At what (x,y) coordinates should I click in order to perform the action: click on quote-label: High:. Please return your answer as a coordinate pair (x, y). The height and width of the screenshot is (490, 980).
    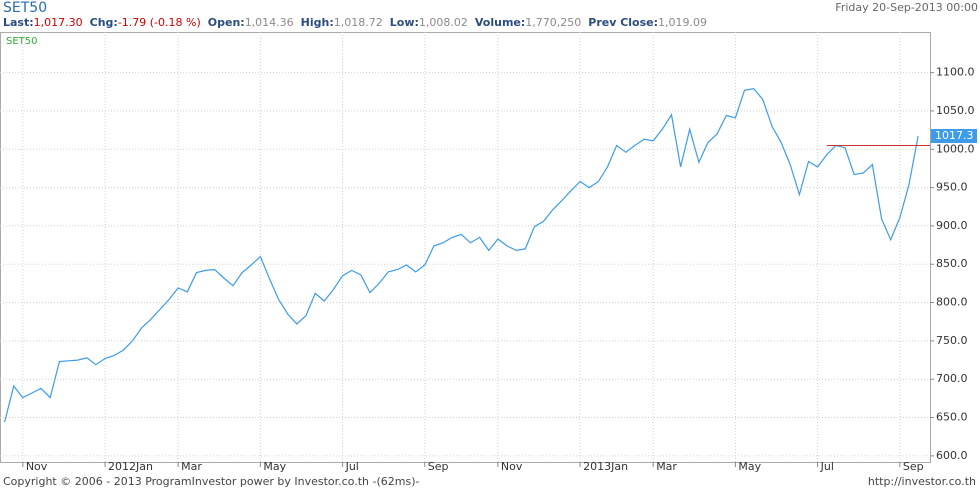
    Looking at the image, I should click on (317, 22).